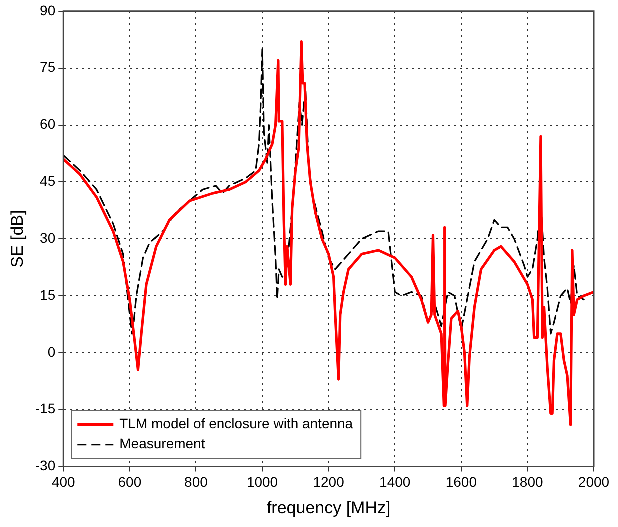 Image resolution: width=618 pixels, height=527 pixels. I want to click on x-tick-label: 400, so click(64, 482).